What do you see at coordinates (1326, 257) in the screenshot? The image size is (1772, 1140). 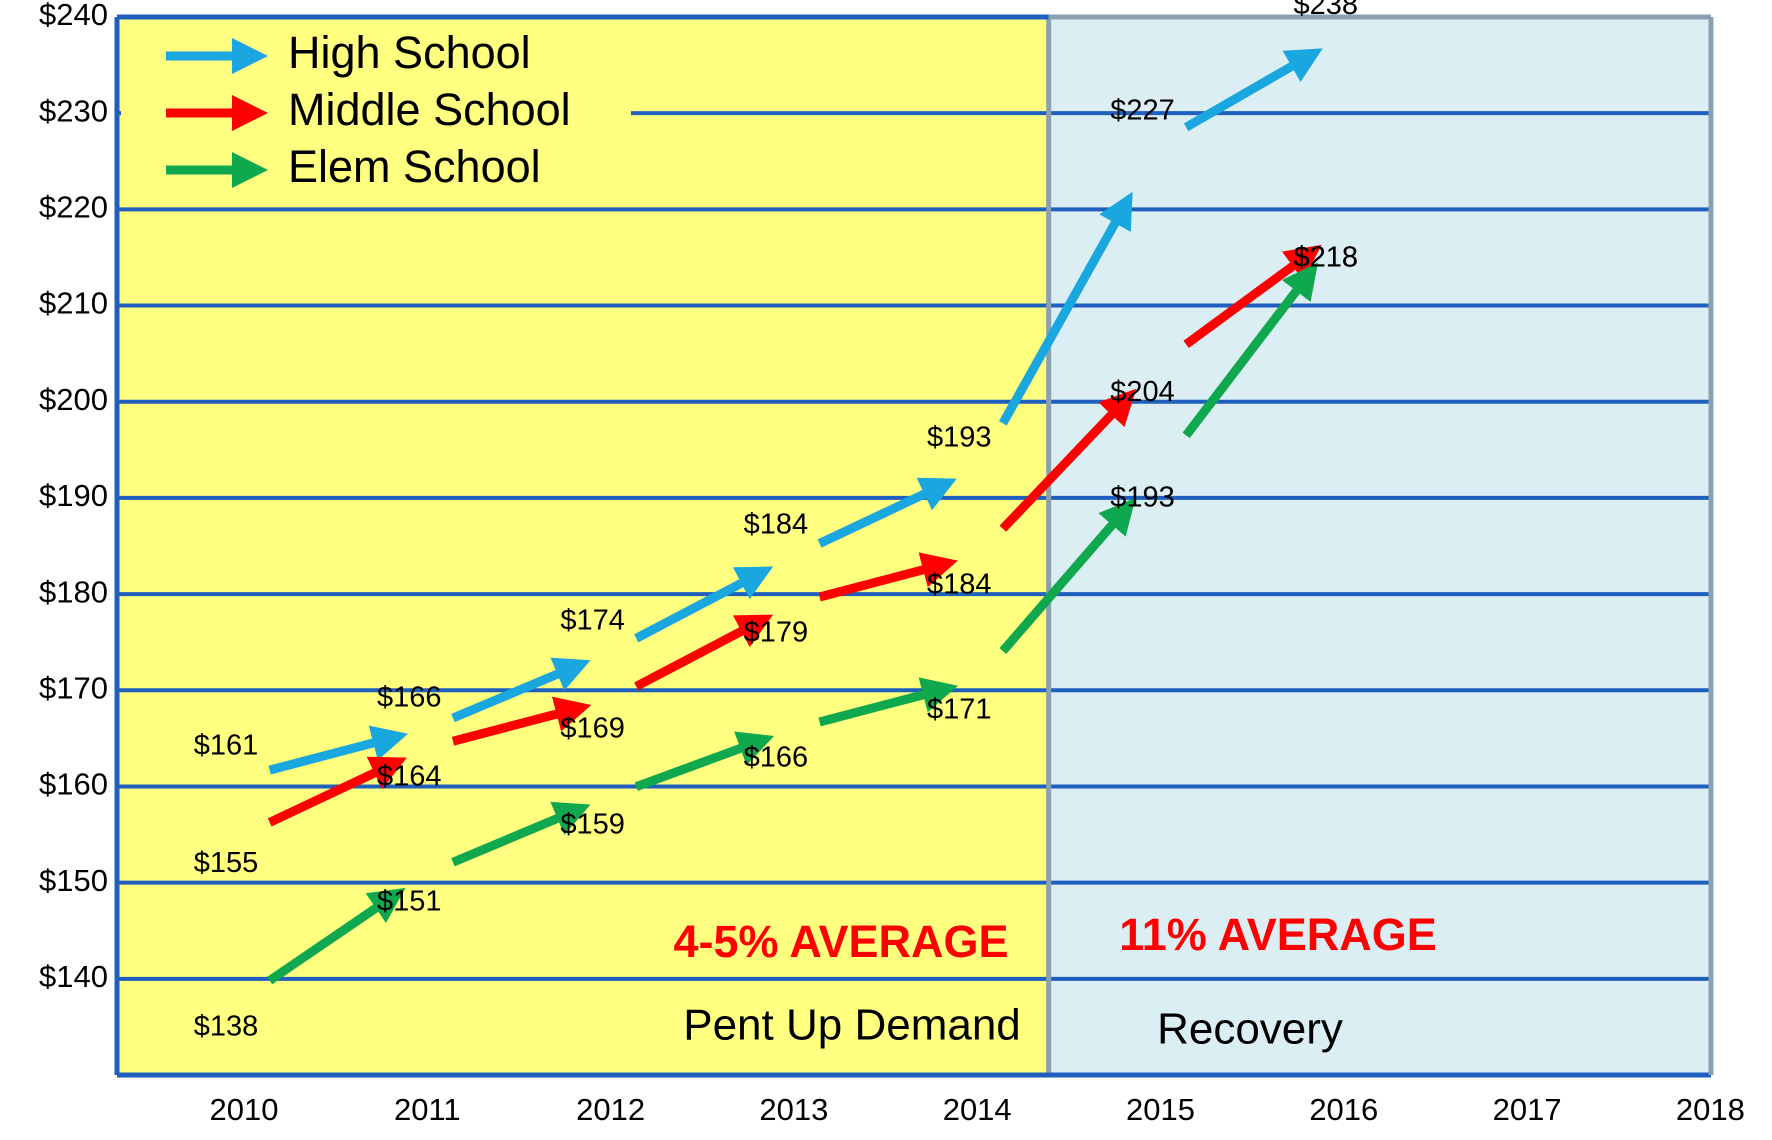 I see `data-label: $218` at bounding box center [1326, 257].